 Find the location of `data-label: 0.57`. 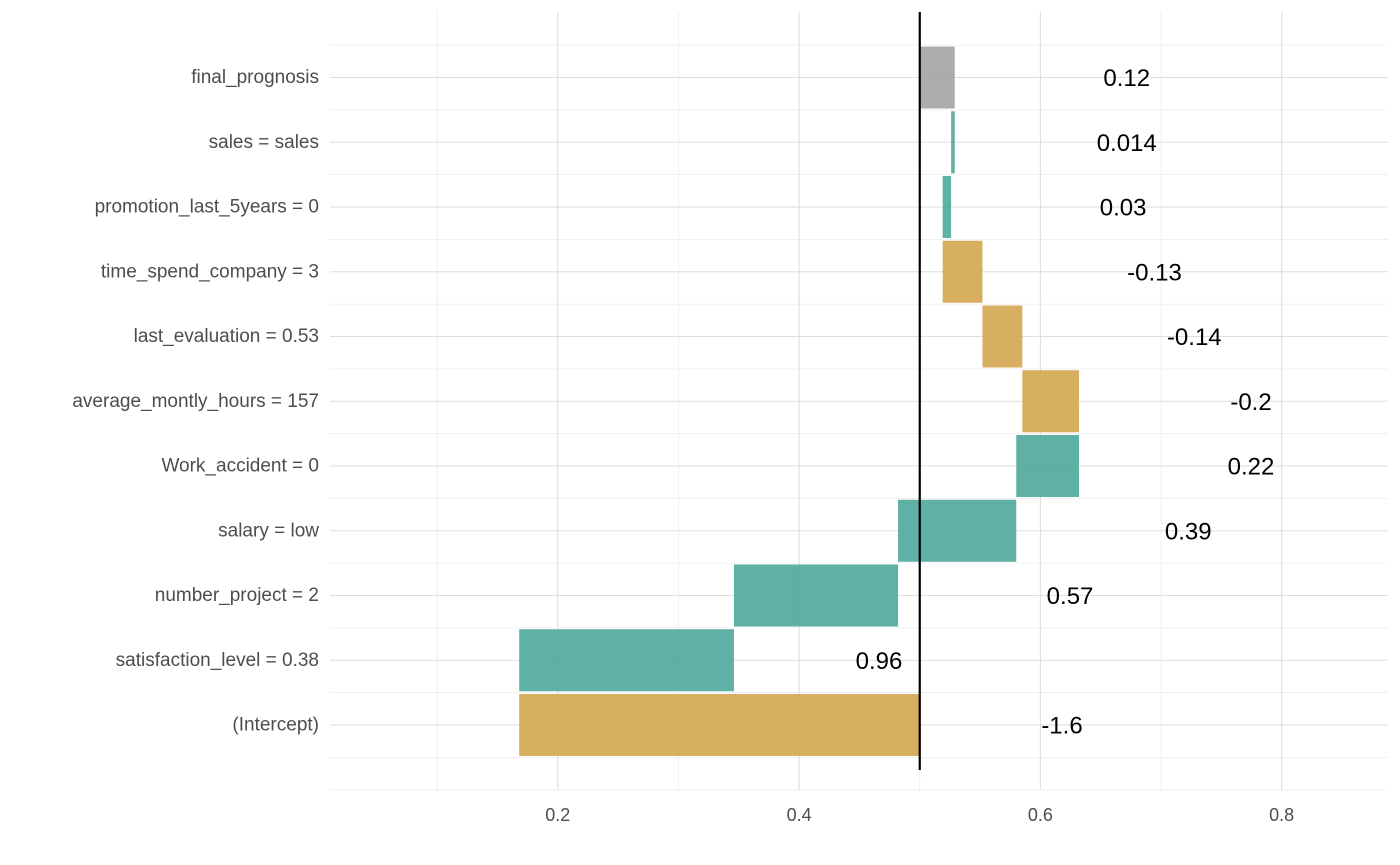

data-label: 0.57 is located at coordinates (1070, 596).